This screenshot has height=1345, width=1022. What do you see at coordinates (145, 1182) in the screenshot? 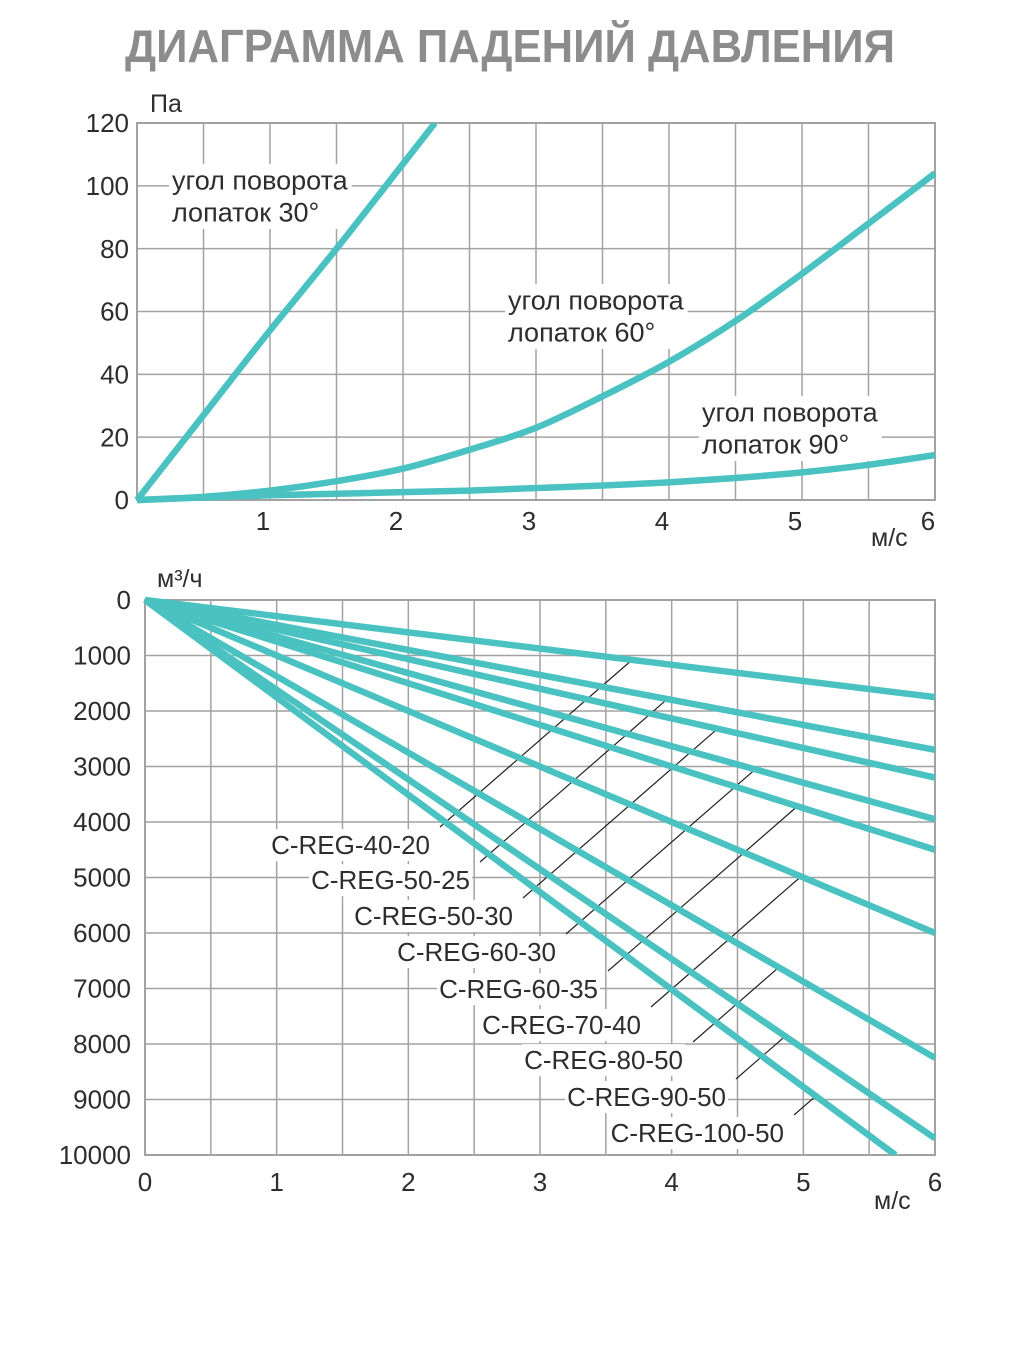
I see `x-tick-label: 0` at bounding box center [145, 1182].